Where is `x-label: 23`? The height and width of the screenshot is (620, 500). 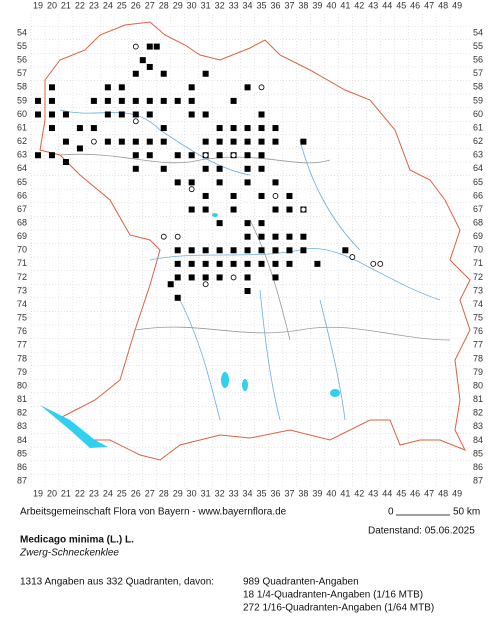 x-label: 23 is located at coordinates (94, 493).